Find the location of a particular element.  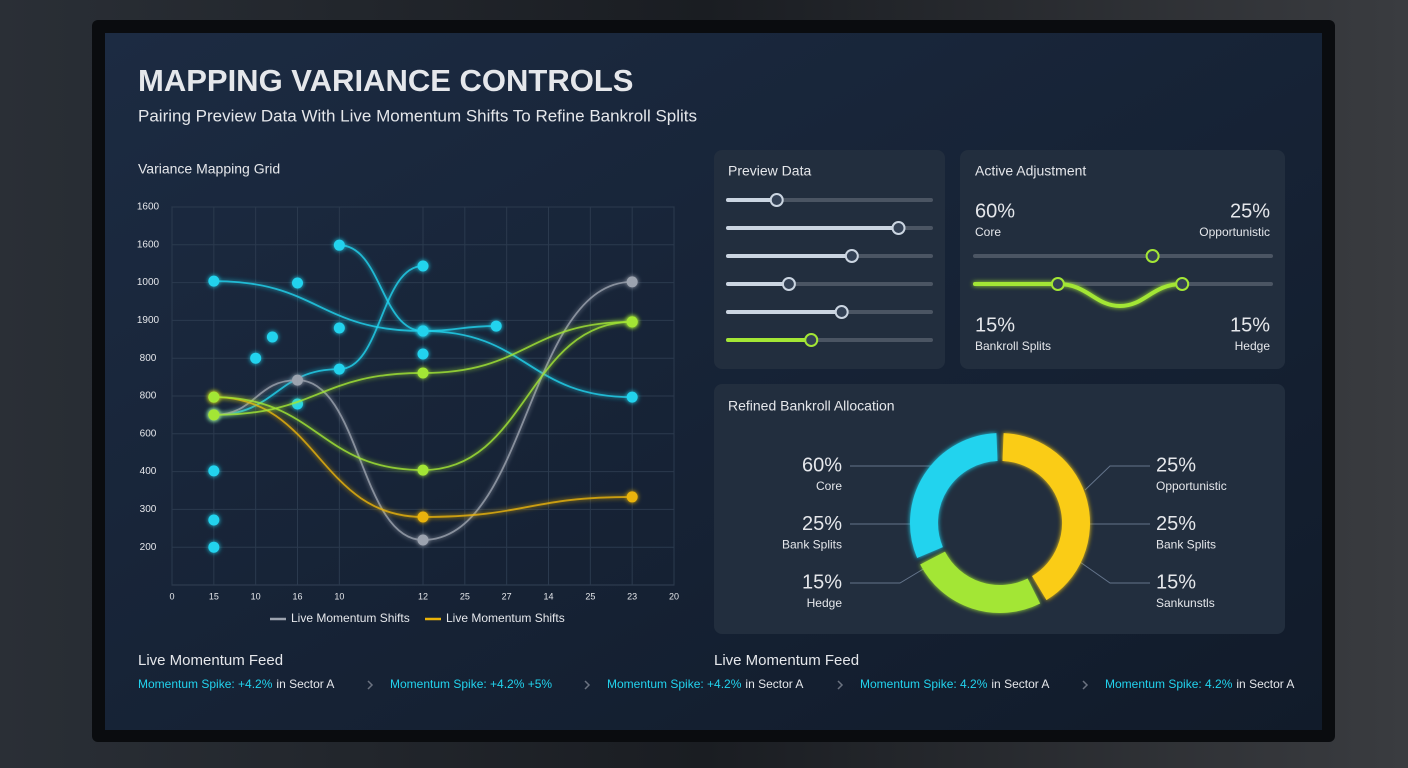

chart-title: Variance Mapping Grid is located at coordinates (209, 169).